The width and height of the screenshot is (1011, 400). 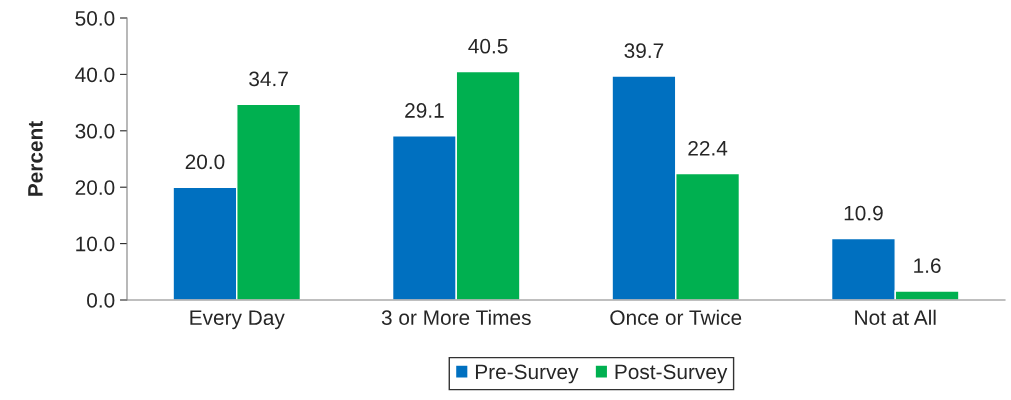 What do you see at coordinates (488, 46) in the screenshot?
I see `data-label: 40.5` at bounding box center [488, 46].